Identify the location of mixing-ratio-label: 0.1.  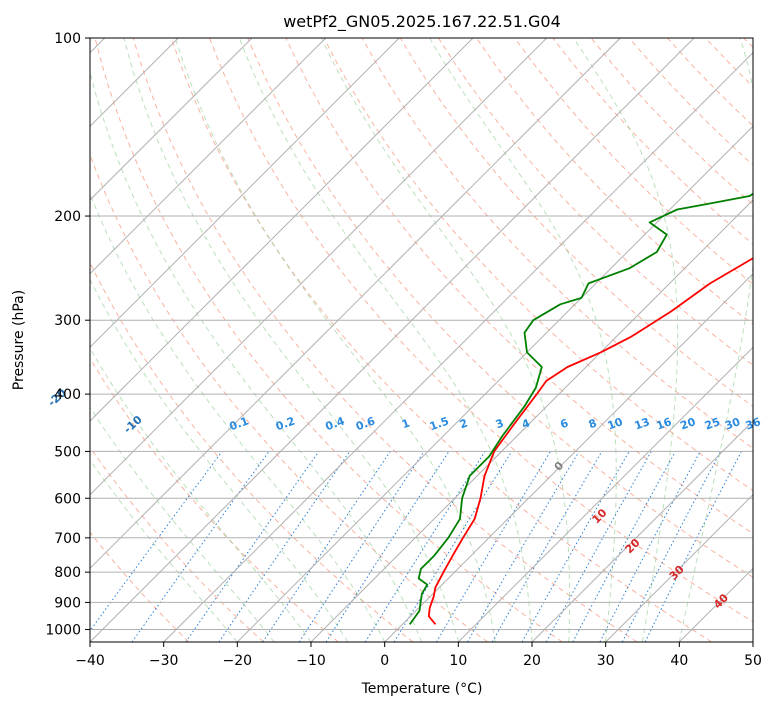
(239, 423).